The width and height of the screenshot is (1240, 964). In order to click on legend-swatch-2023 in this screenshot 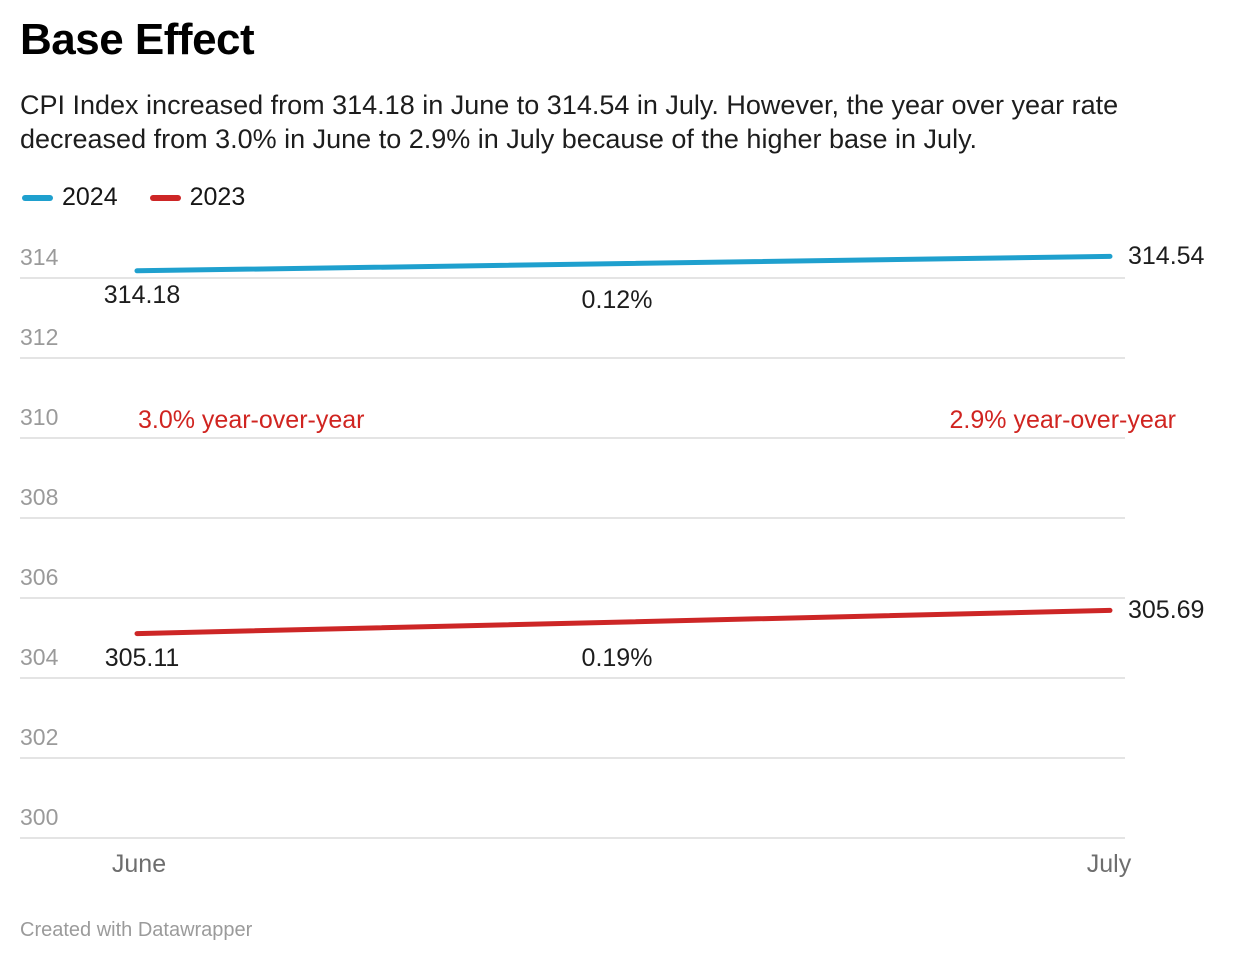, I will do `click(165, 197)`.